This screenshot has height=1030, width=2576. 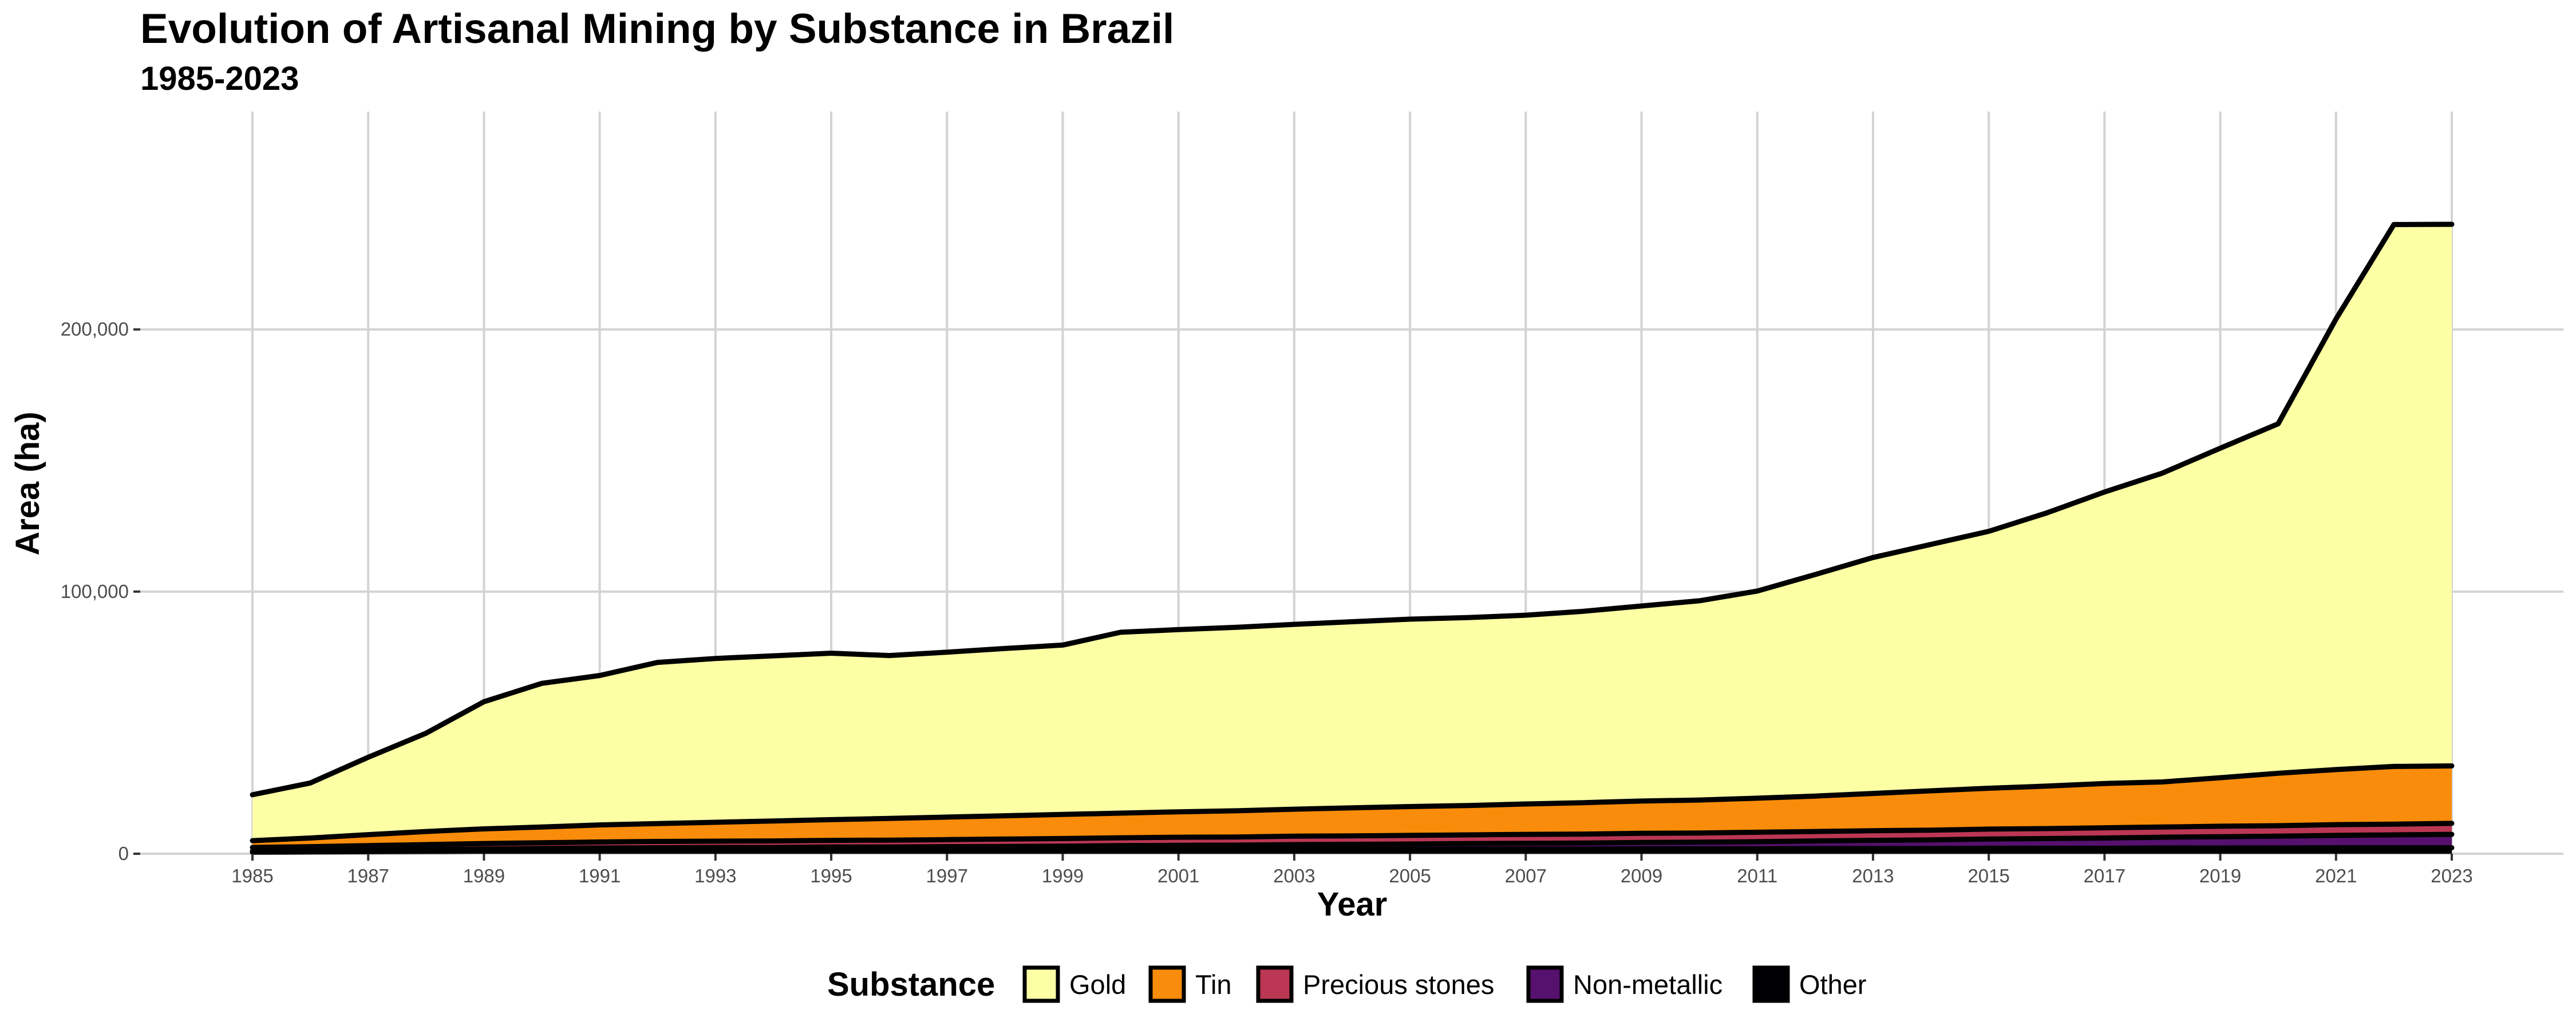 What do you see at coordinates (95, 329) in the screenshot?
I see `y-tick-label: 200,000` at bounding box center [95, 329].